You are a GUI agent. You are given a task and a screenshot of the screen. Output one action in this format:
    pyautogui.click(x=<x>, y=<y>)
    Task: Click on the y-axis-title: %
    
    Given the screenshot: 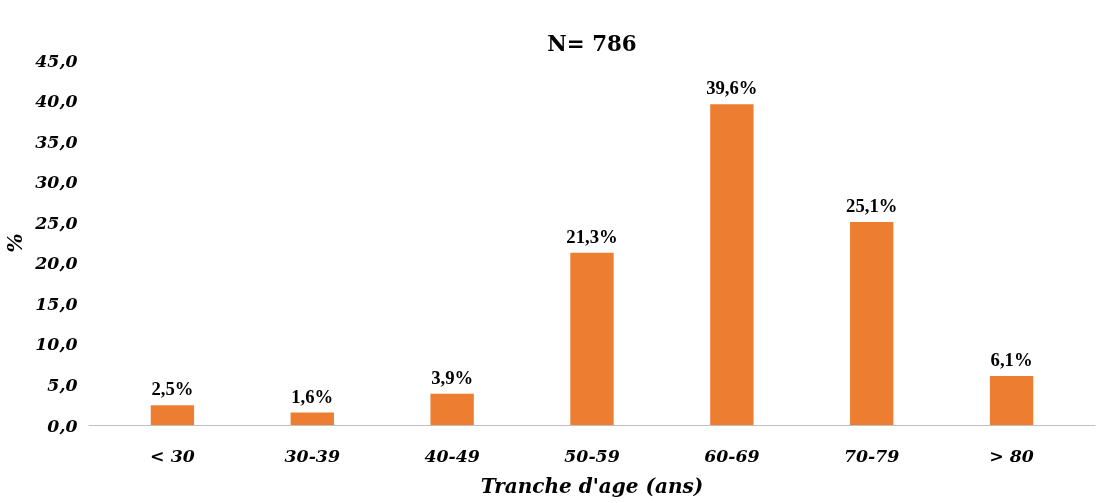 What is the action you would take?
    pyautogui.click(x=15, y=243)
    